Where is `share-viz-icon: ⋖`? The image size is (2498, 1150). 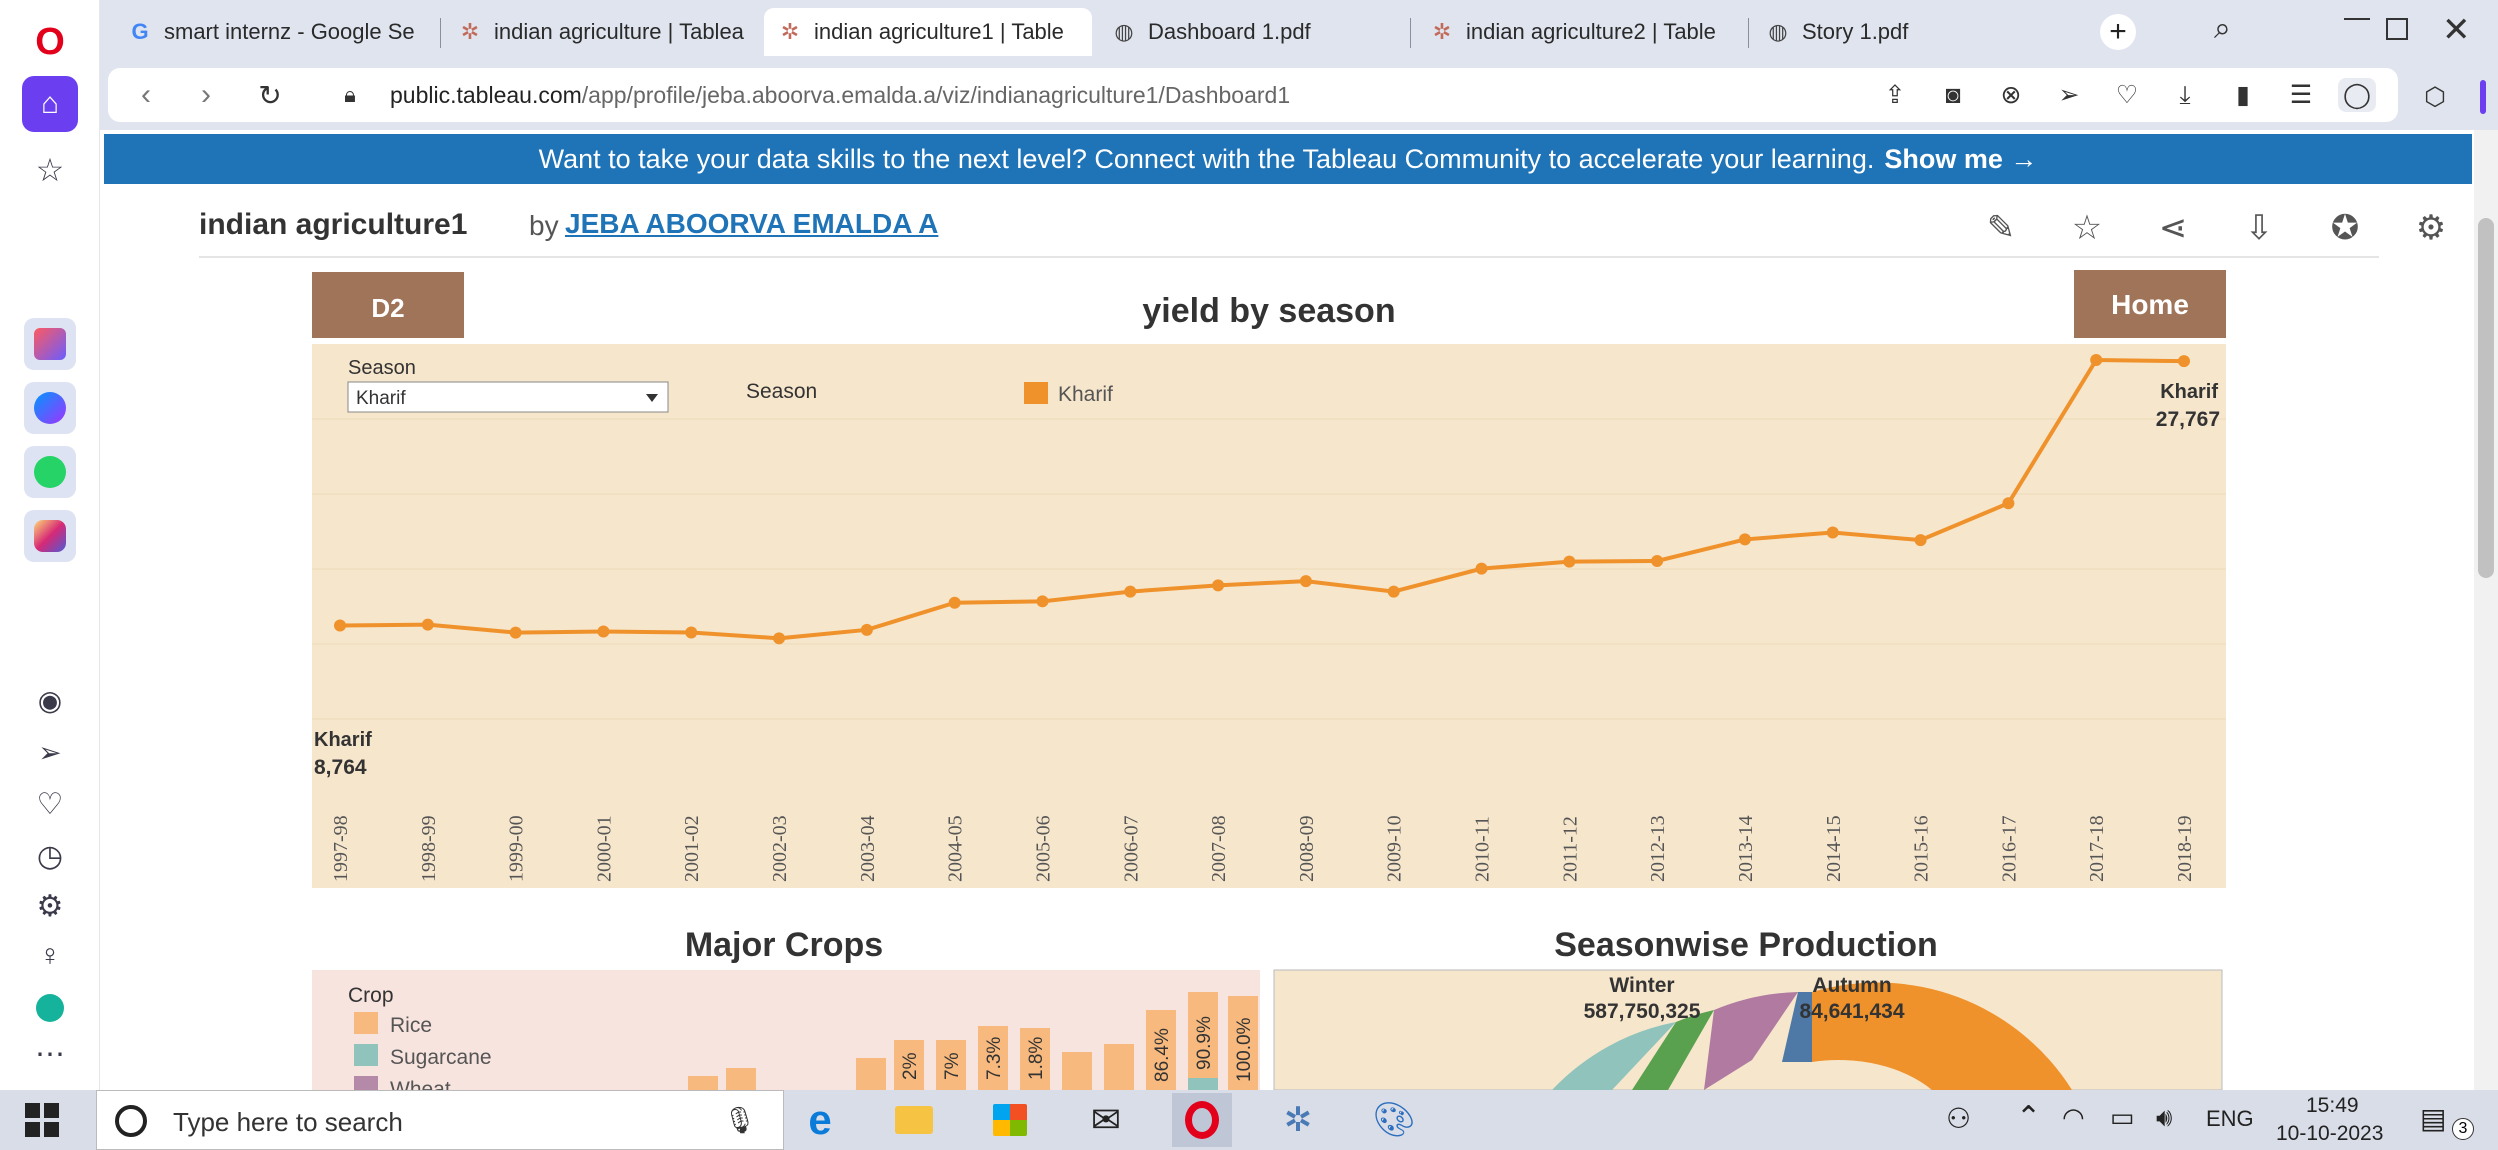 share-viz-icon: ⋖ is located at coordinates (2173, 228).